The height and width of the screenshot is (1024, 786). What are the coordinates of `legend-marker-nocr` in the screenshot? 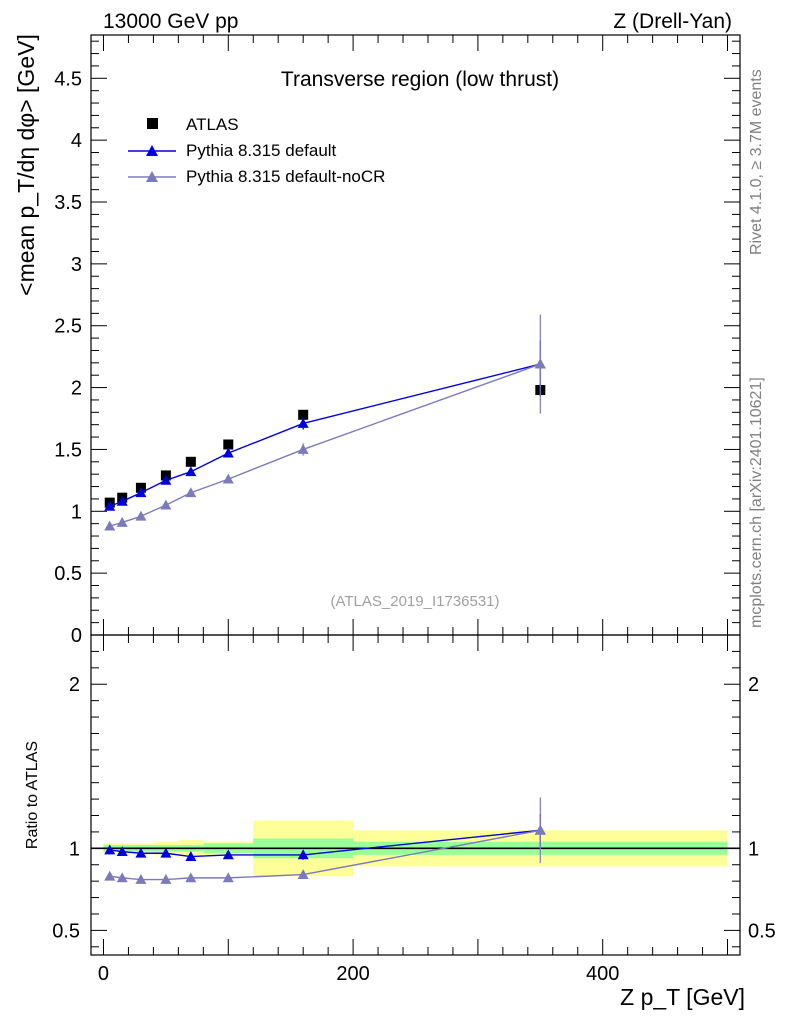 It's located at (152, 176).